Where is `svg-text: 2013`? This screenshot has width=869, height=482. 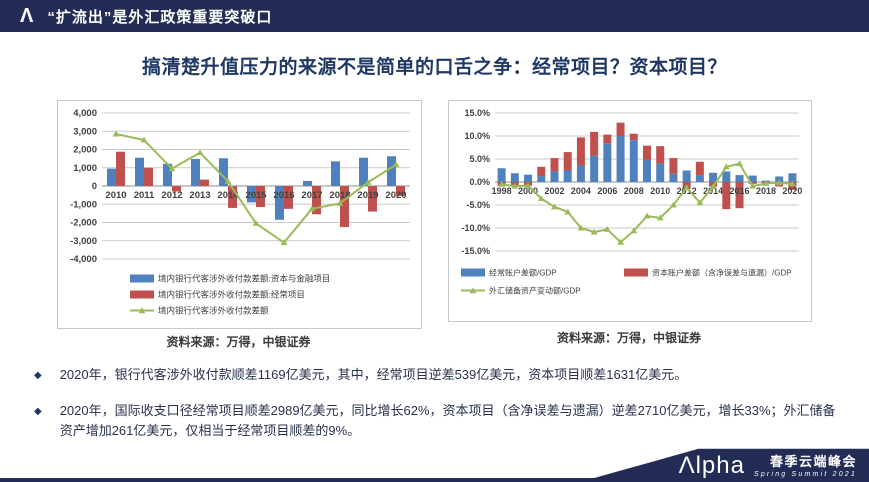 svg-text: 2013 is located at coordinates (199, 195).